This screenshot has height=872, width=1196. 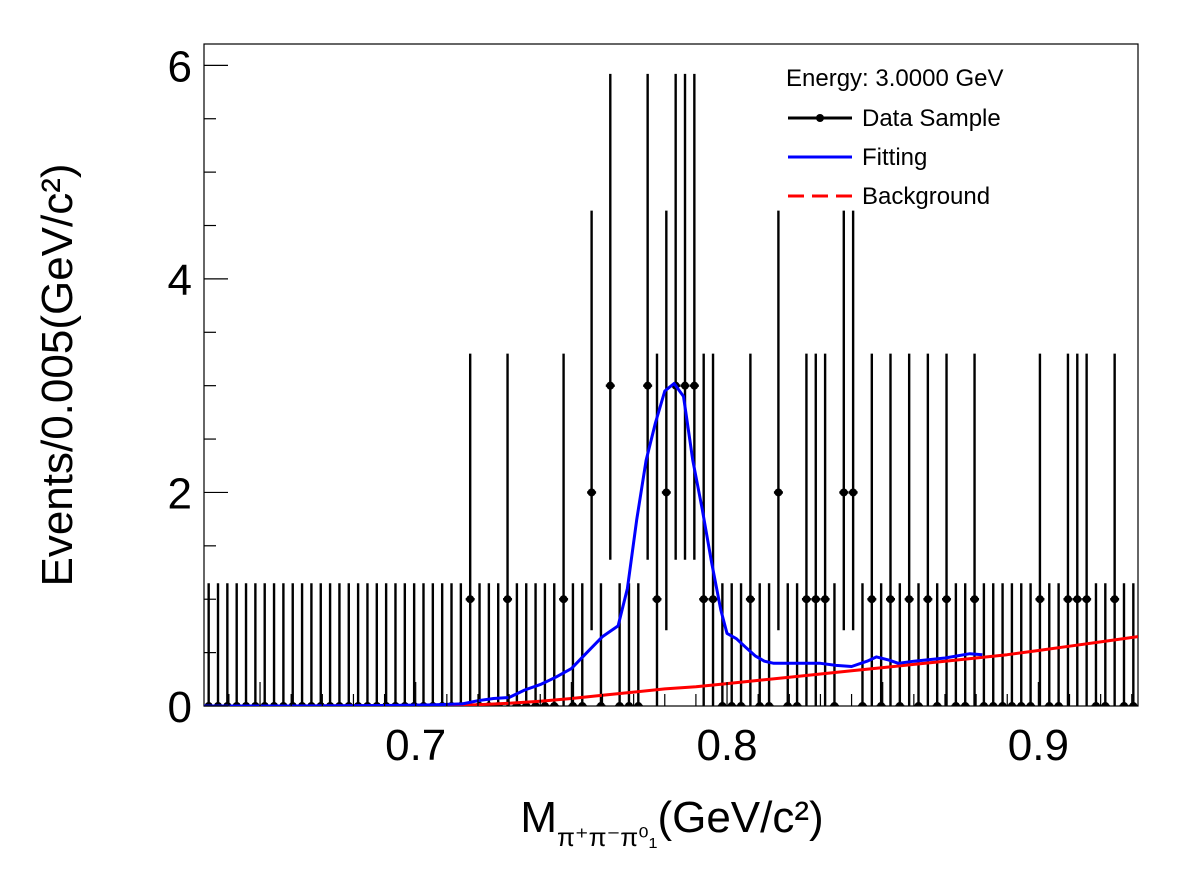 What do you see at coordinates (607, 837) in the screenshot?
I see `x-axis-label-subscript: π⁺π⁻π⁰₁` at bounding box center [607, 837].